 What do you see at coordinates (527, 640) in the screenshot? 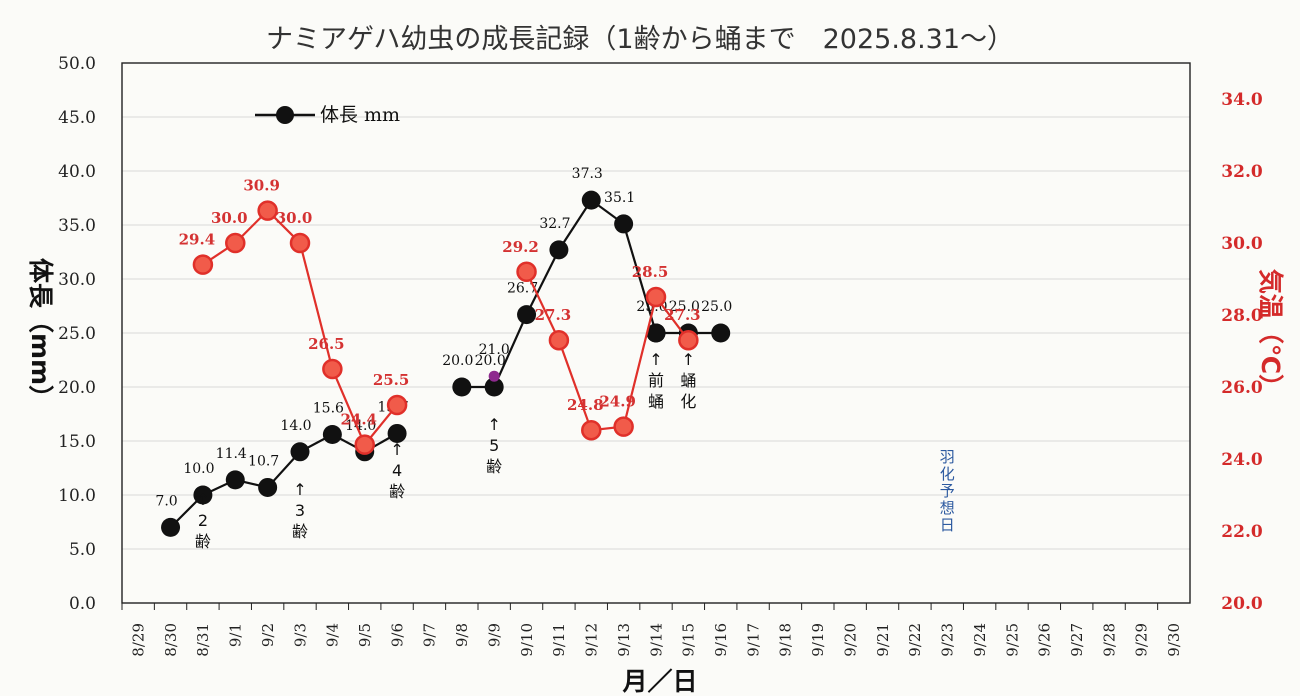
I see `x-tick-label: 9/10` at bounding box center [527, 640].